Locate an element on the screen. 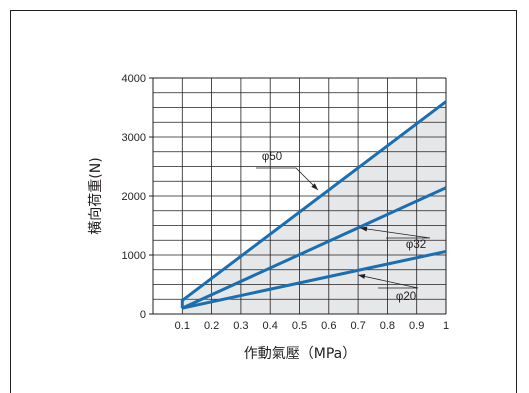 This screenshot has width=529, height=393. y-axis-title: 橫向荷重(N) is located at coordinates (96, 195).